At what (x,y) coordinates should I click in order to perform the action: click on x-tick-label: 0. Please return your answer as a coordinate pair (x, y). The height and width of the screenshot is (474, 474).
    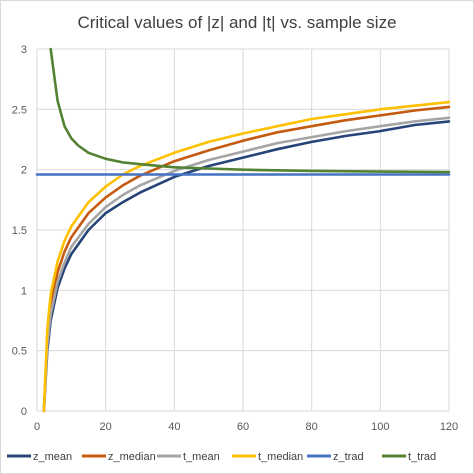
    Looking at the image, I should click on (37, 427).